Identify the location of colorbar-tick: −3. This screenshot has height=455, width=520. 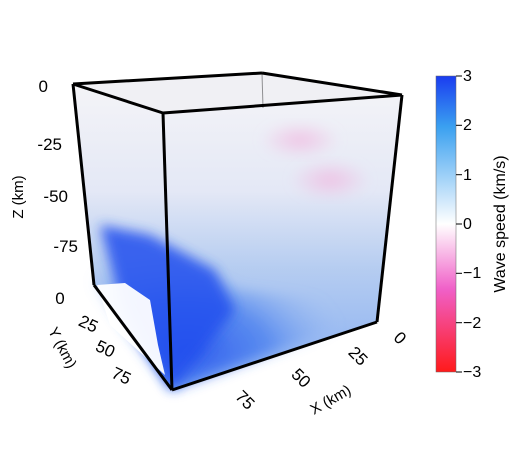
(472, 372).